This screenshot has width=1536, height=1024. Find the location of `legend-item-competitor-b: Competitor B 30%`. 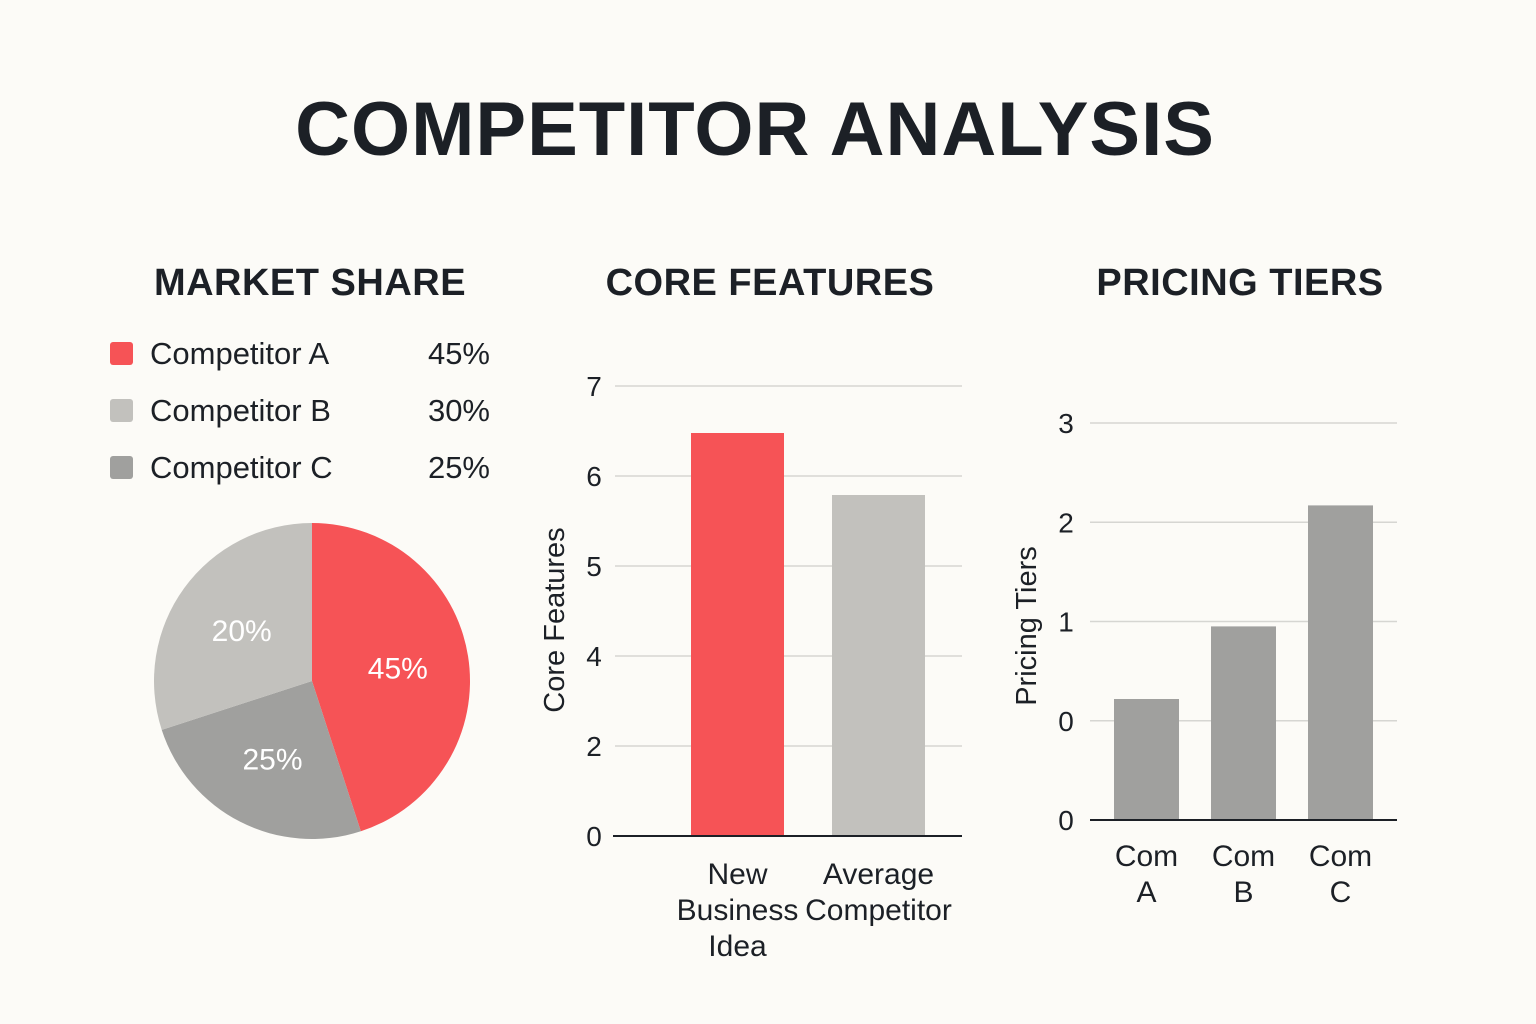

legend-item-competitor-b: Competitor B 30% is located at coordinates (300, 411).